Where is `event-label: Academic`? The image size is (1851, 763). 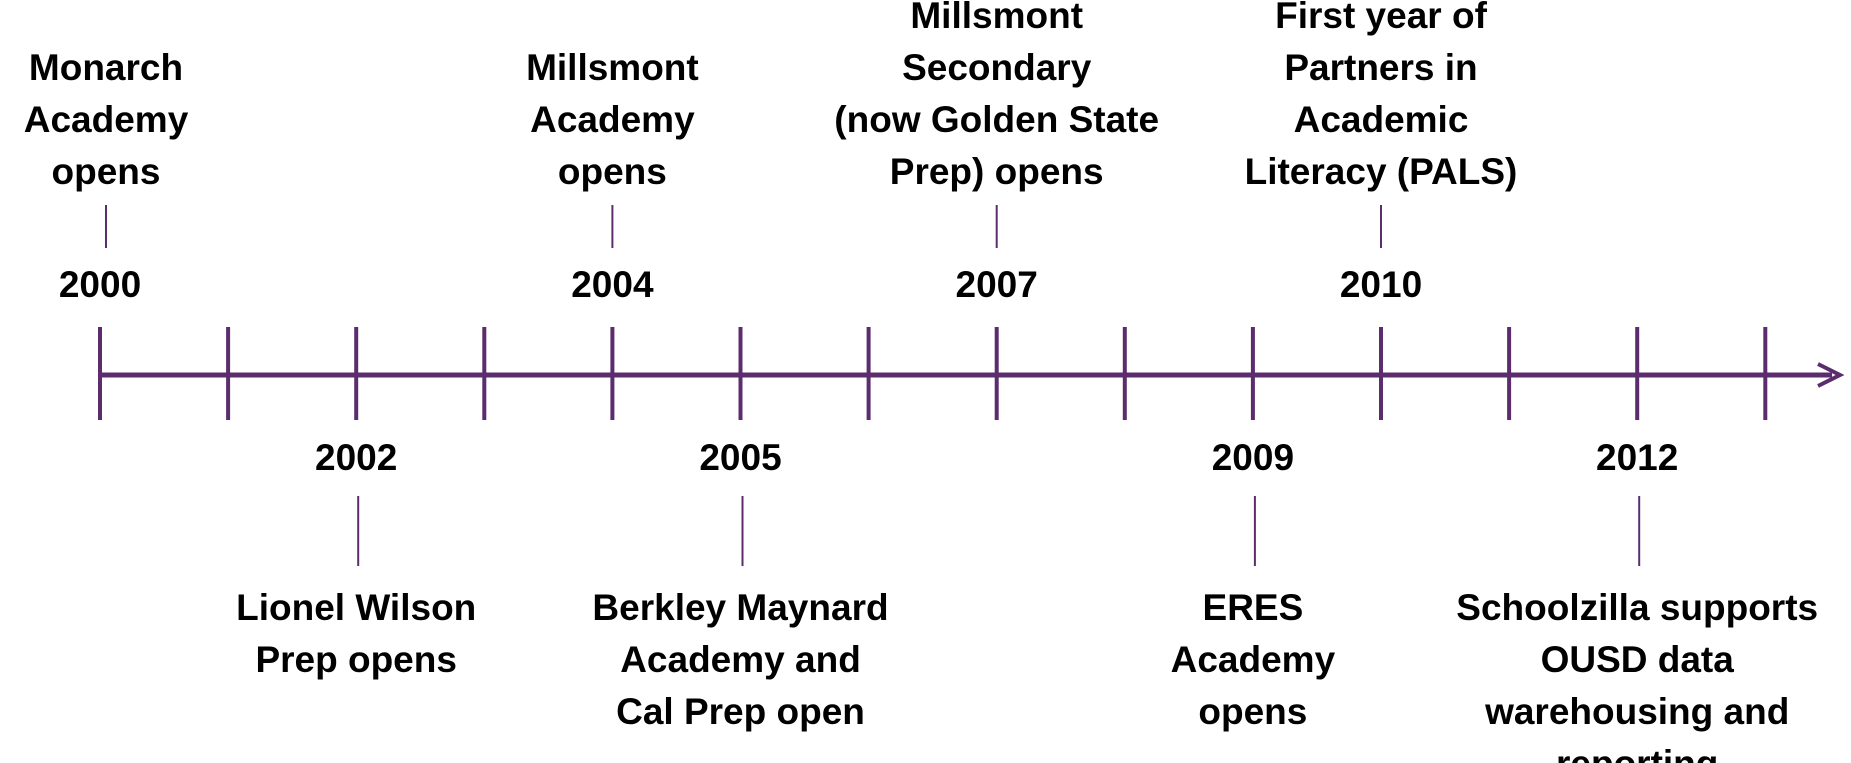
event-label: Academic is located at coordinates (1381, 119).